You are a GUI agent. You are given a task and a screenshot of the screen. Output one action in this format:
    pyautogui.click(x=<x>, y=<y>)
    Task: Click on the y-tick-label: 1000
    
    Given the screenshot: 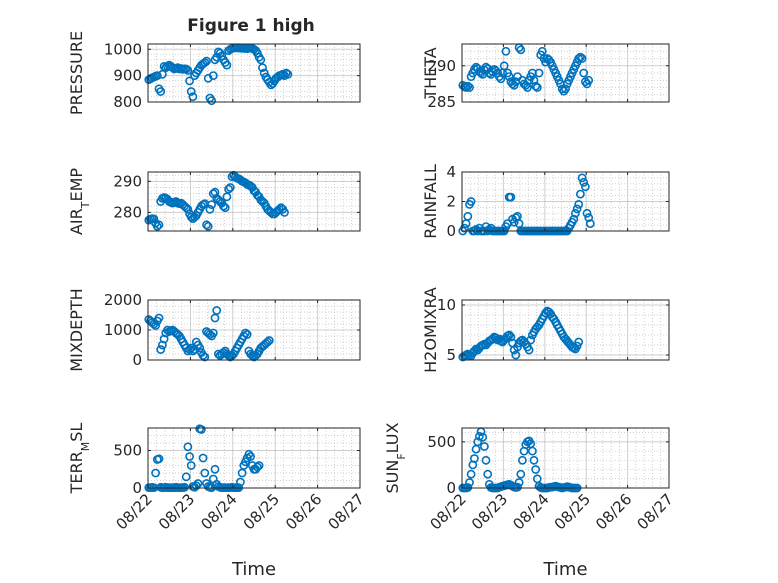 What is the action you would take?
    pyautogui.click(x=123, y=49)
    